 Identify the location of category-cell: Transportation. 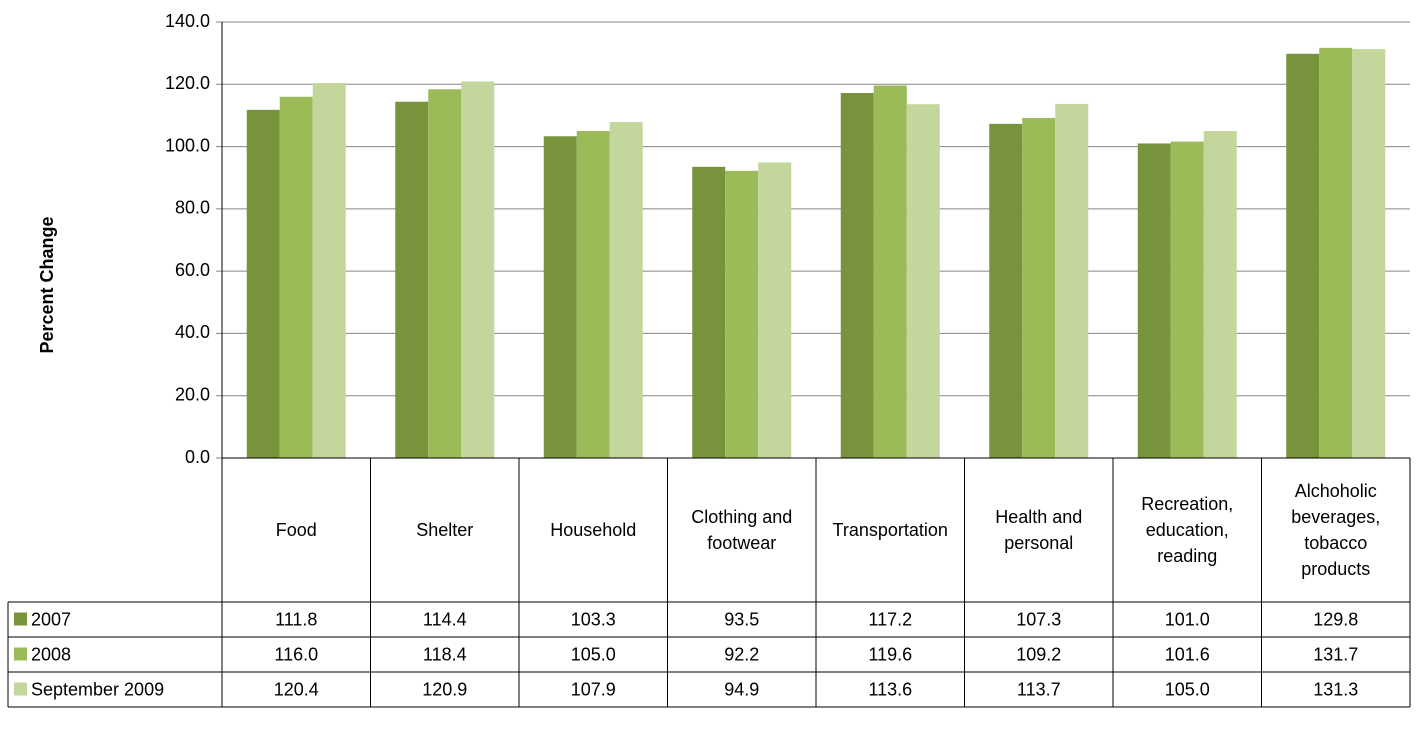
(890, 530).